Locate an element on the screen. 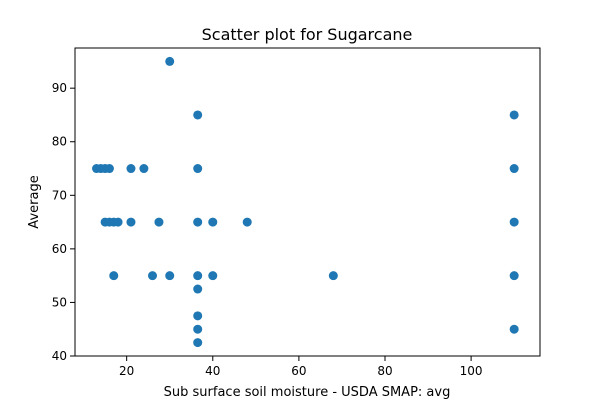 This screenshot has height=400, width=600. y-tick-label: 60 is located at coordinates (59, 249).